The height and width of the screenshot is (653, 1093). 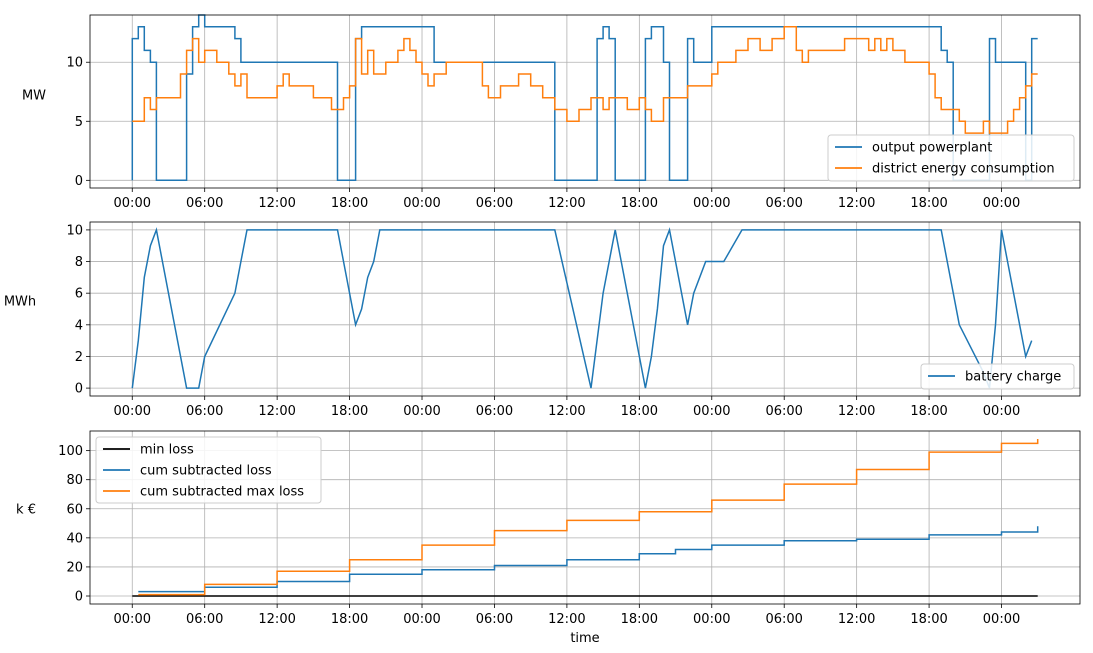 What do you see at coordinates (584, 638) in the screenshot?
I see `x-axis-label: time` at bounding box center [584, 638].